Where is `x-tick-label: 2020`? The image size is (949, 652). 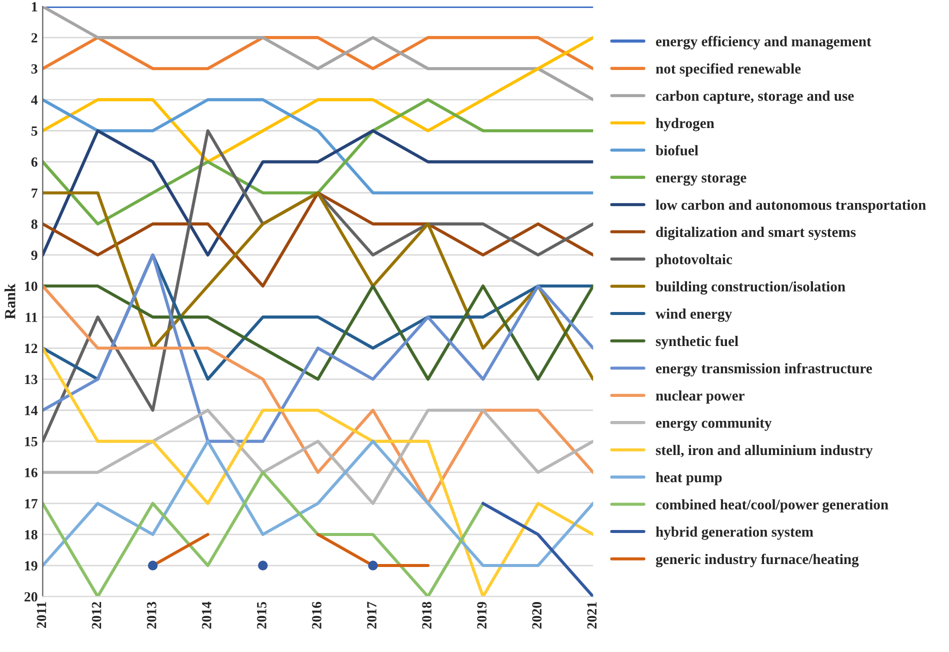
x-tick-label: 2020 is located at coordinates (537, 615).